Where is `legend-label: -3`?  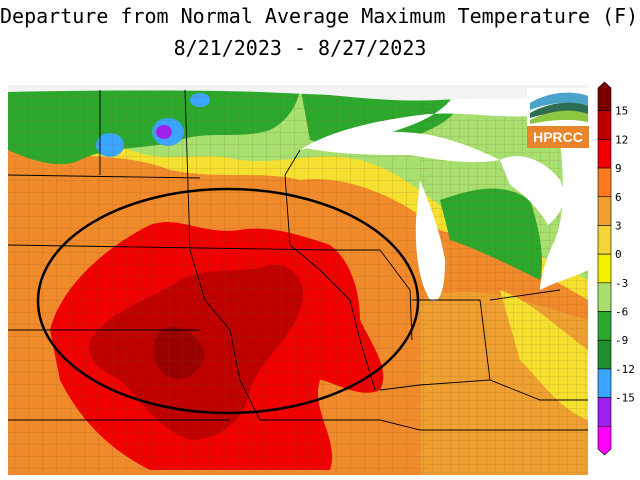
legend-label: -3 is located at coordinates (621, 283).